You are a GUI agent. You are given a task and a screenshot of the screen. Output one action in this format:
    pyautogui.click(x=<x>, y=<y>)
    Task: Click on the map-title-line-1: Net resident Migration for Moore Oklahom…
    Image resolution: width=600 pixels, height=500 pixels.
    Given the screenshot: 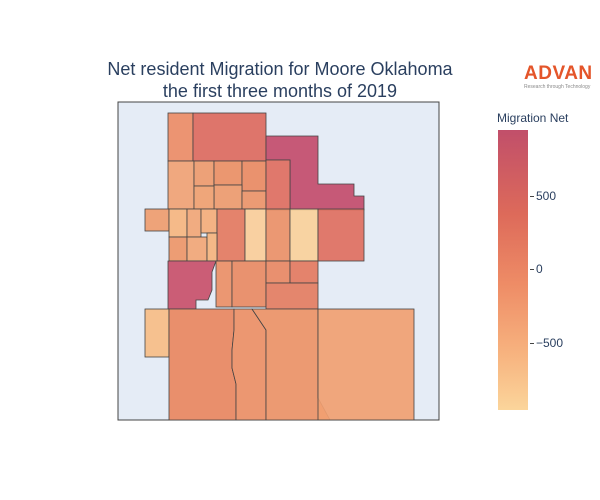 What is the action you would take?
    pyautogui.click(x=280, y=69)
    